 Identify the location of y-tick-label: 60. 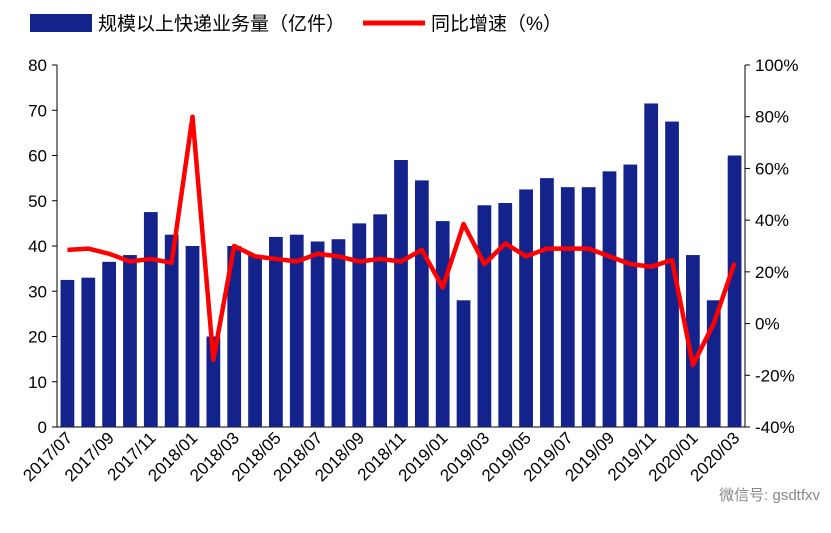
(37, 156).